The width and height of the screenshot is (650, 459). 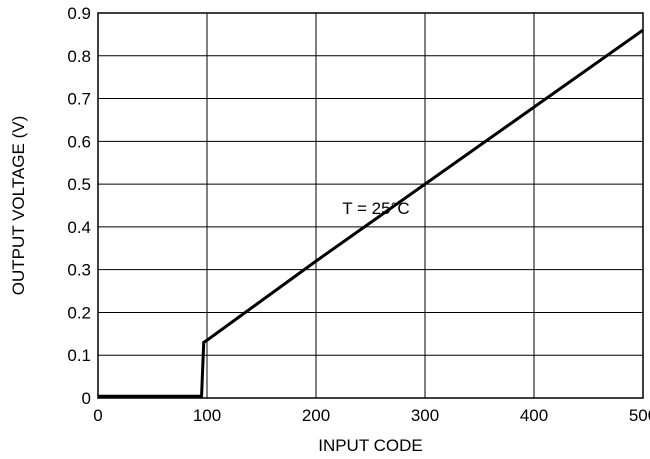 I want to click on x-tick-label: 400, so click(x=534, y=415).